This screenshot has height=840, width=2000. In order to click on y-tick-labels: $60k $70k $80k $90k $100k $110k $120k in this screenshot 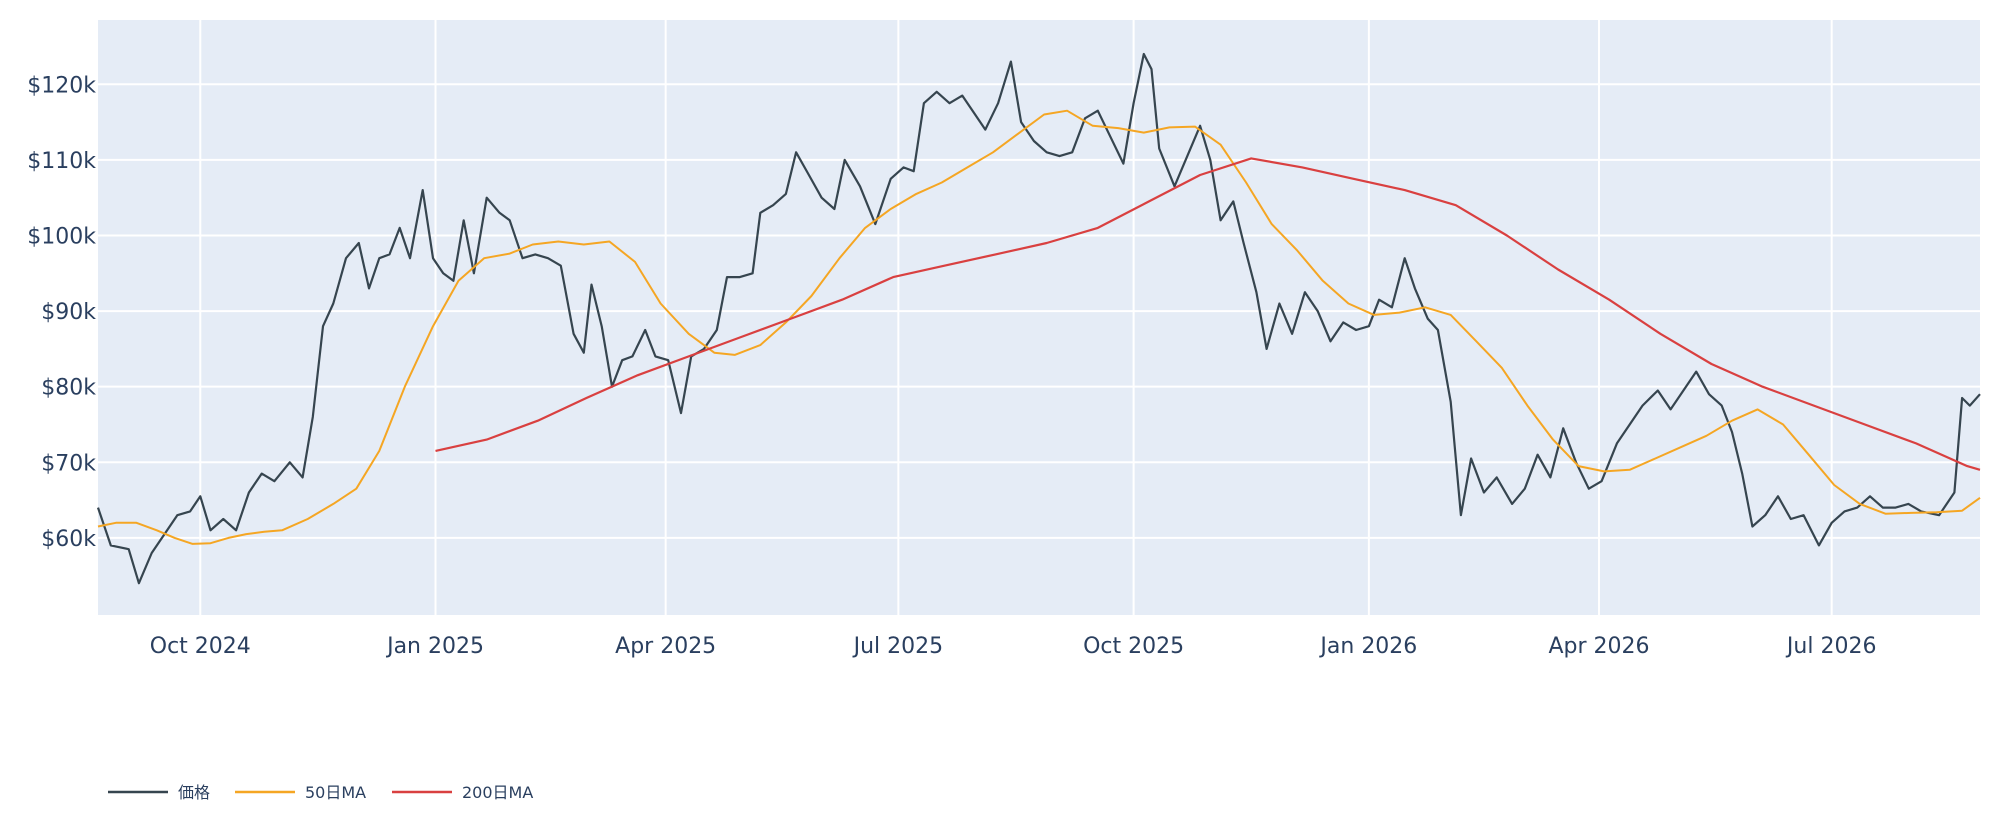, I will do `click(61, 312)`.